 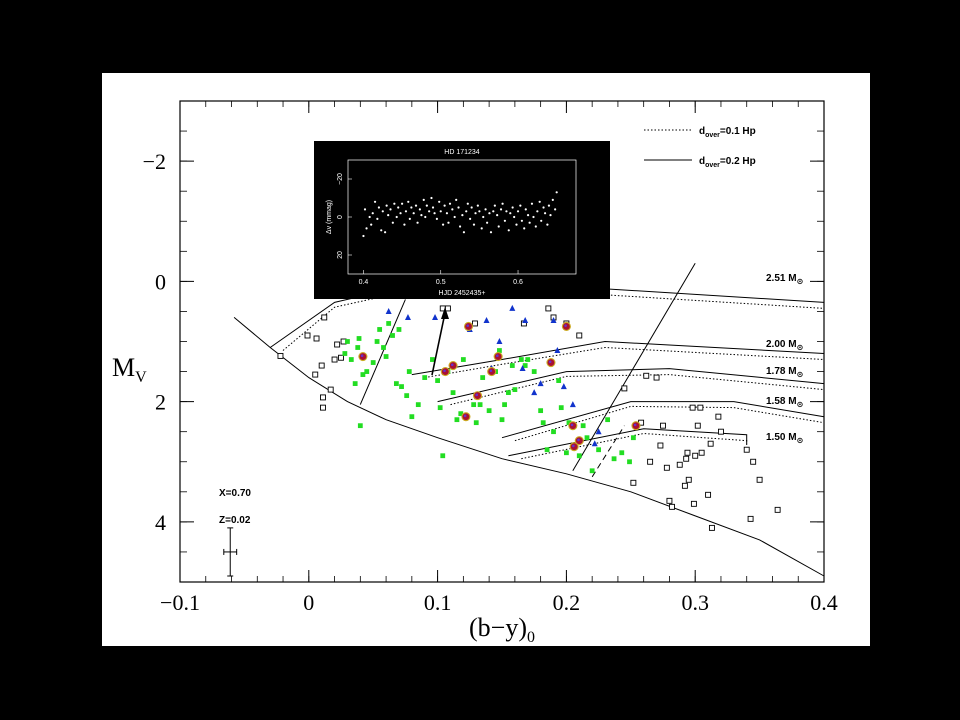 What do you see at coordinates (567, 602) in the screenshot?
I see `x-tick-label: 0.2` at bounding box center [567, 602].